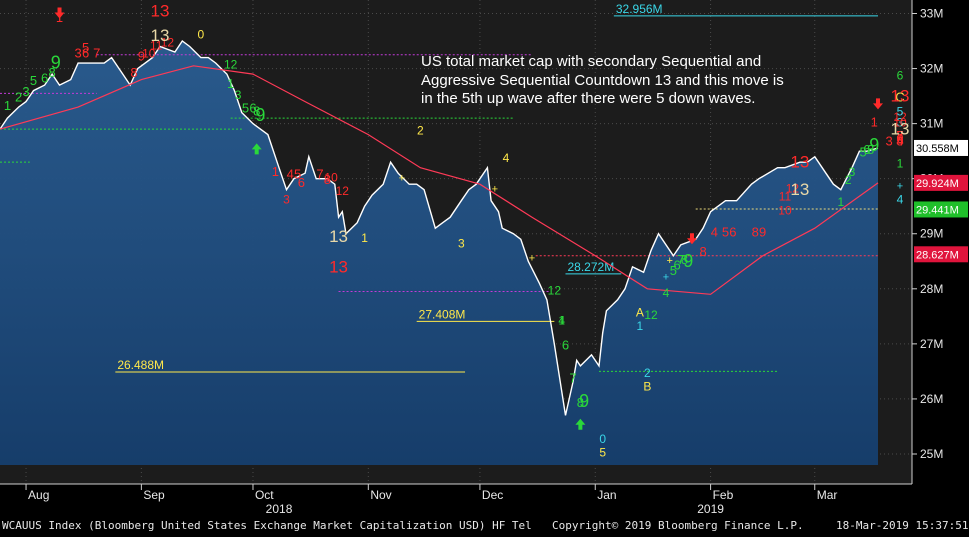 The height and width of the screenshot is (537, 969). What do you see at coordinates (937, 184) in the screenshot?
I see `price-tag-label: 29.924M` at bounding box center [937, 184].